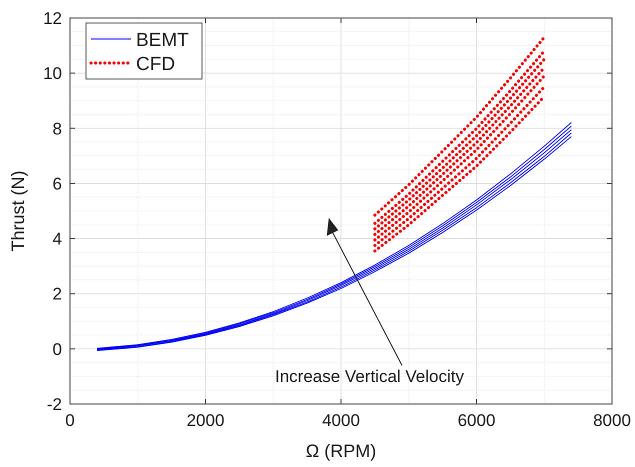  I want to click on legend-label: BEMT, so click(163, 40).